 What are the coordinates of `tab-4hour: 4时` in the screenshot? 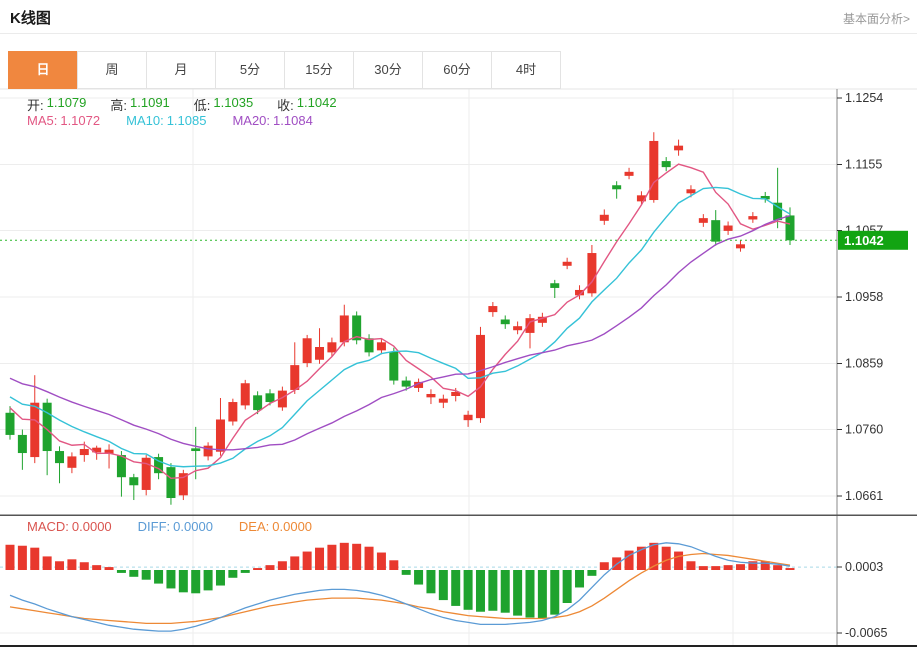 It's located at (526, 70).